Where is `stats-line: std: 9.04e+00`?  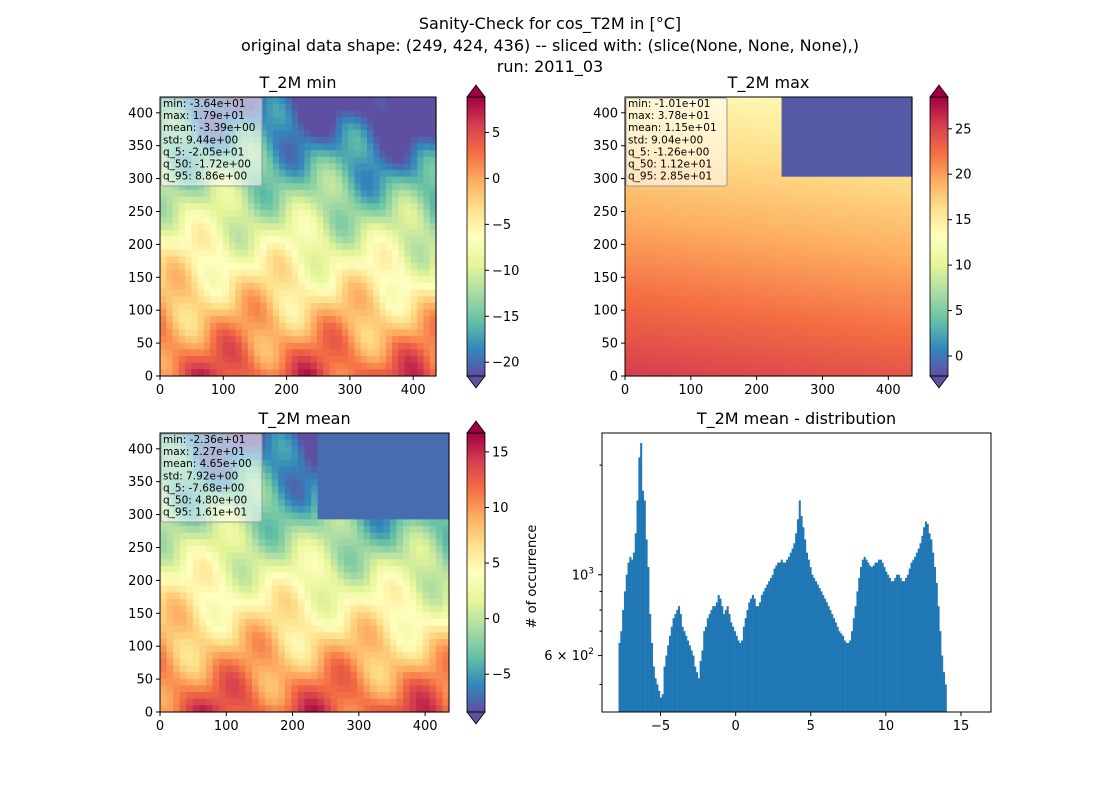
stats-line: std: 9.04e+00 is located at coordinates (665, 140).